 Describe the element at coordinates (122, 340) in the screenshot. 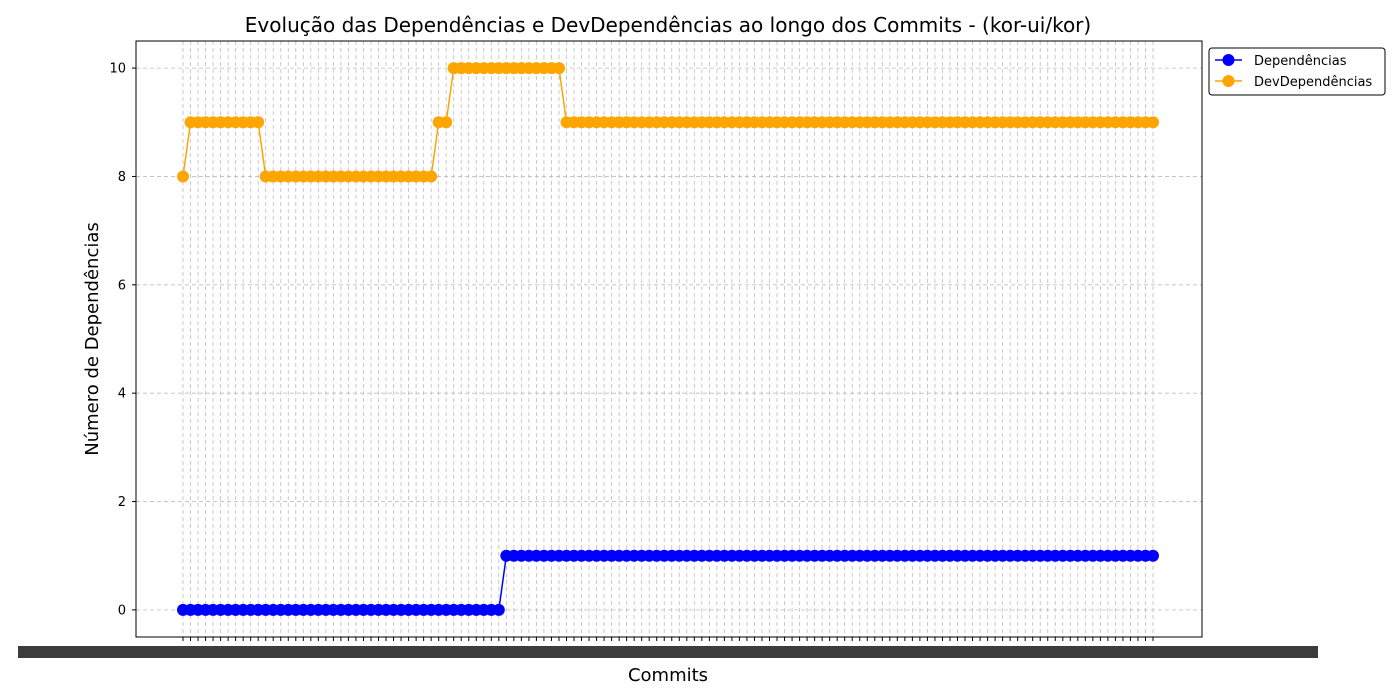

I see `y-ticks: 0 2 4 6 8 10` at that location.